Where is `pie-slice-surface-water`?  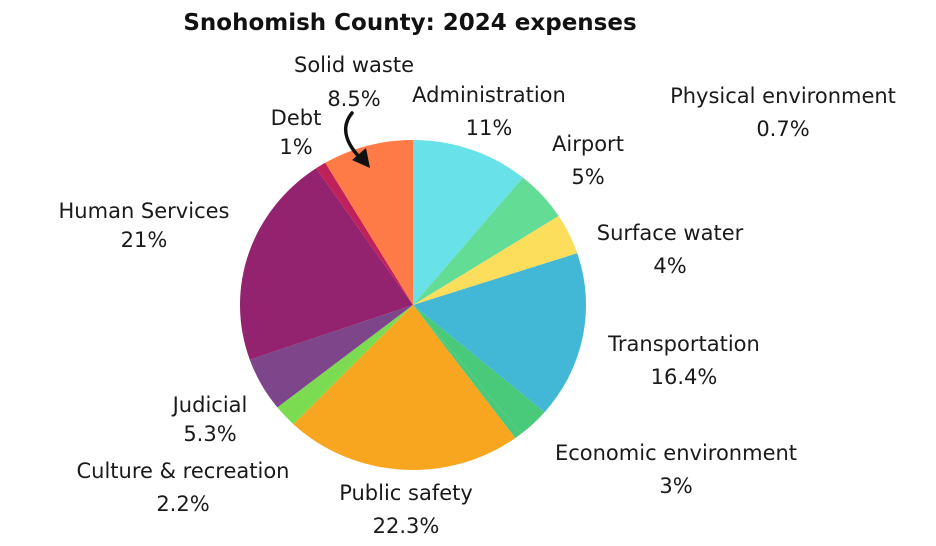 pie-slice-surface-water is located at coordinates (495, 260).